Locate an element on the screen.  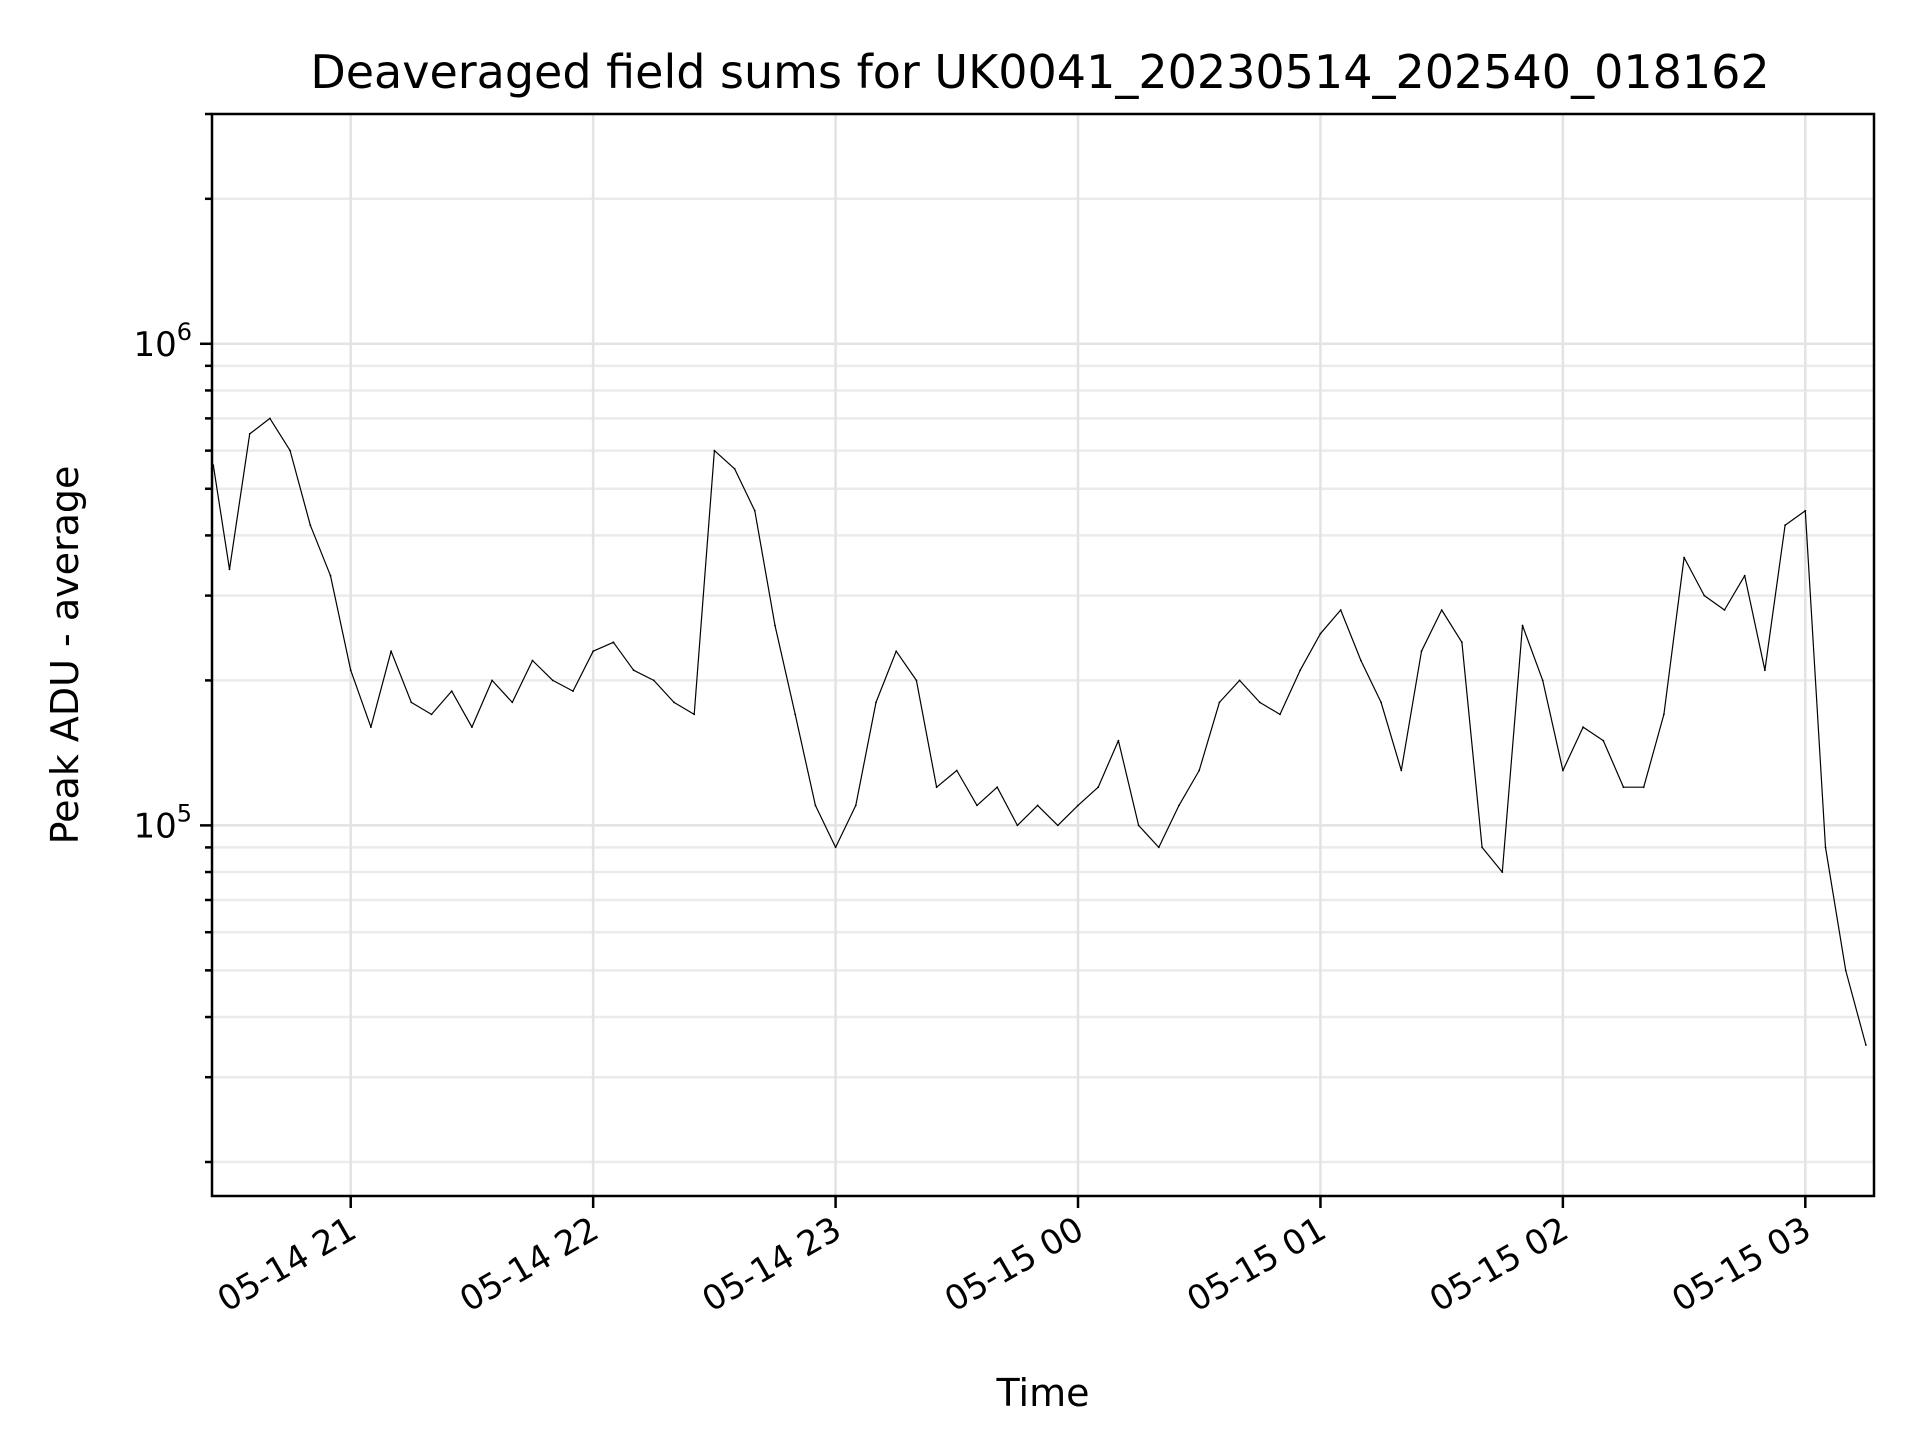
y-tick-labels: 10⁵ 10⁶ is located at coordinates (162, 582).